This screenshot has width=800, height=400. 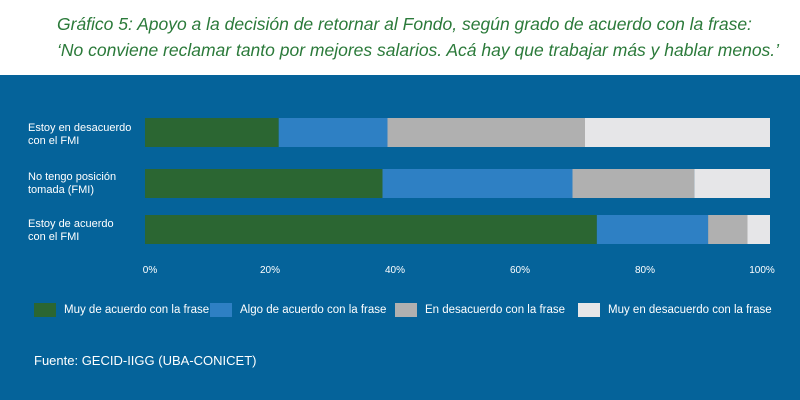 I want to click on category-label-line: Estoy de acuerdo, so click(x=71, y=224).